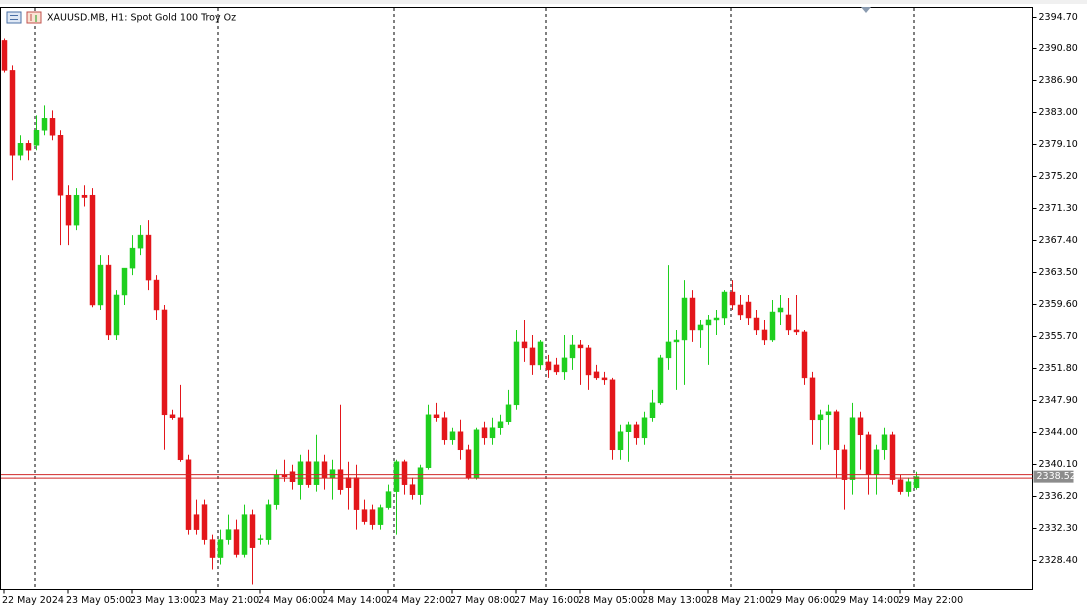 The height and width of the screenshot is (608, 1087). Describe the element at coordinates (866, 10) in the screenshot. I see `shift-marker` at that location.